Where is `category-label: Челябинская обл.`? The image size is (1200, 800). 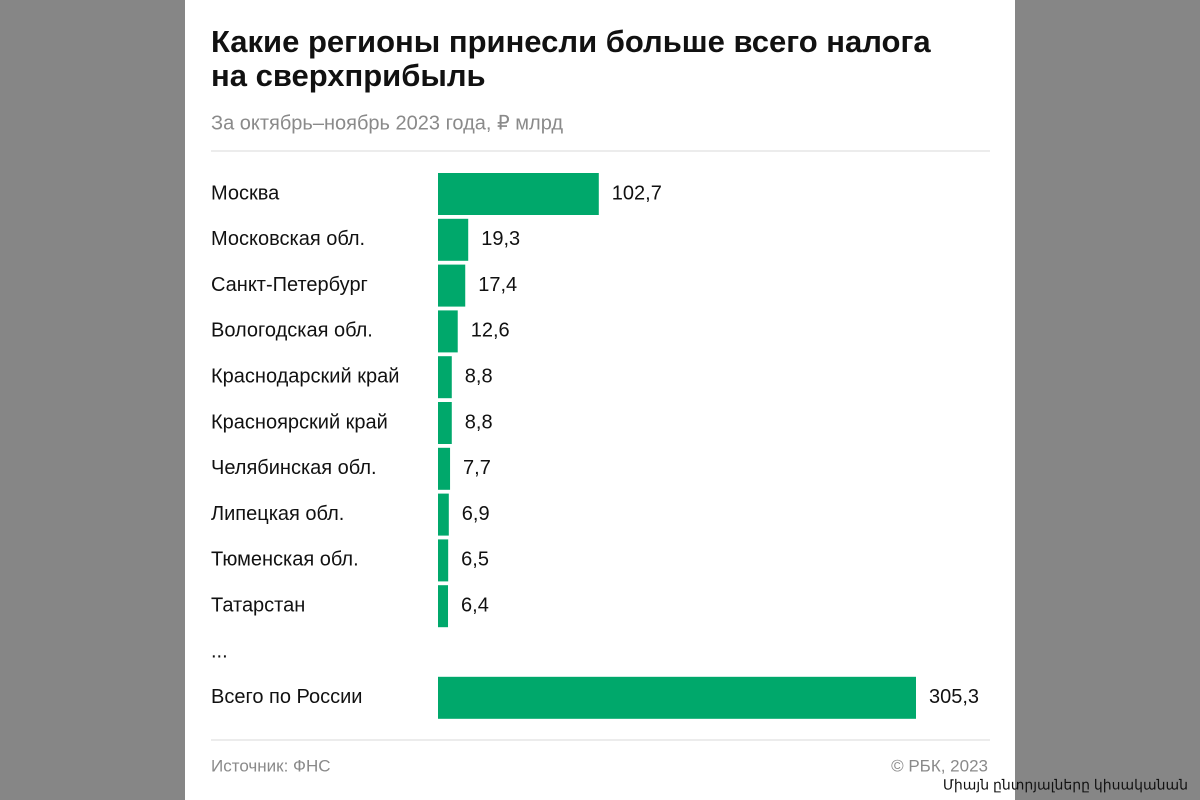
category-label: Челябинская обл. is located at coordinates (294, 468).